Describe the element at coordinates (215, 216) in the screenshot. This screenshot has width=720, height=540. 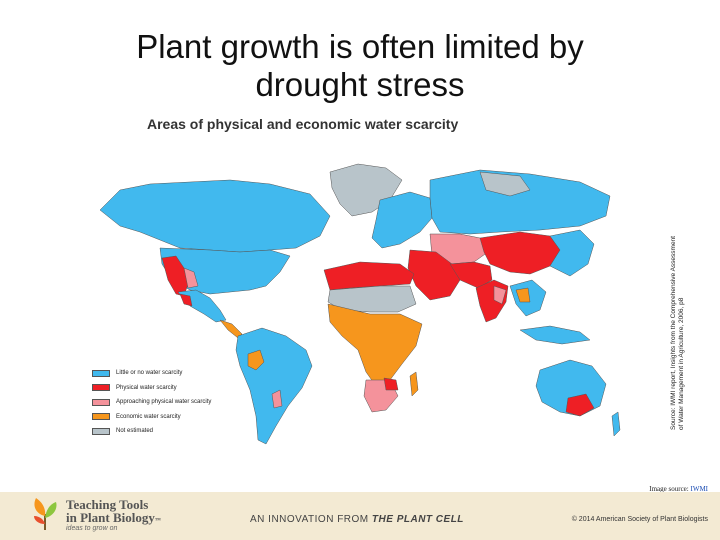
I see `north-america-north` at that location.